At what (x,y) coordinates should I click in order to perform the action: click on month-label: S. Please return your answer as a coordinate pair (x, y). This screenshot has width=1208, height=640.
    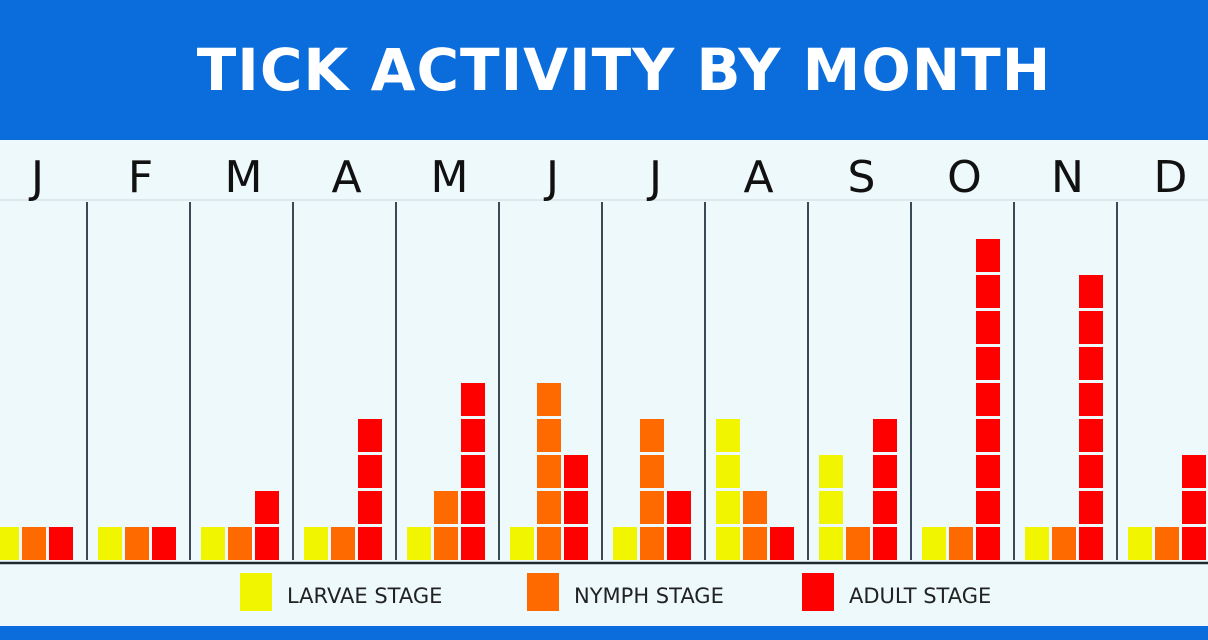
    Looking at the image, I should click on (862, 177).